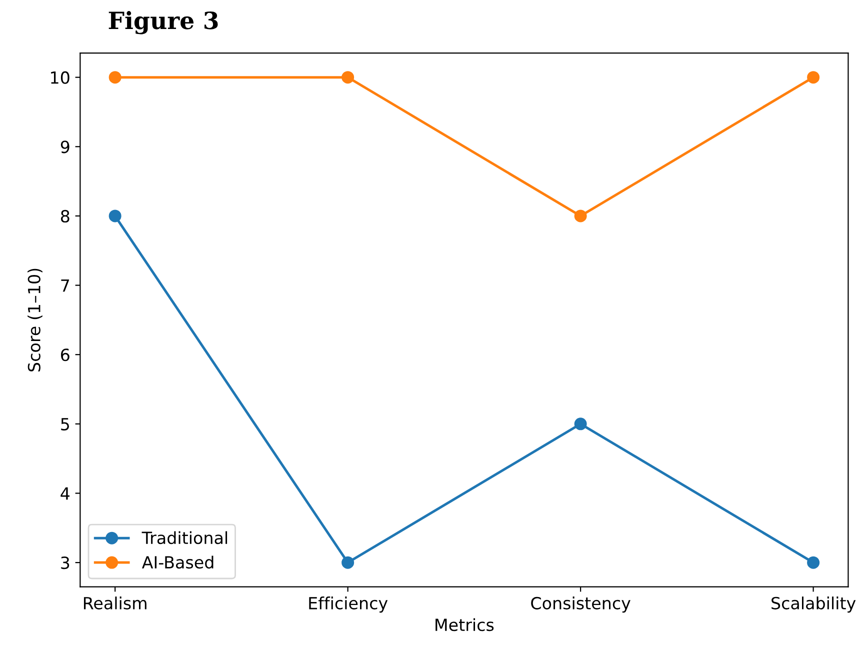 This screenshot has width=862, height=647. Describe the element at coordinates (348, 604) in the screenshot. I see `x-tick-label: Efficiency` at that location.